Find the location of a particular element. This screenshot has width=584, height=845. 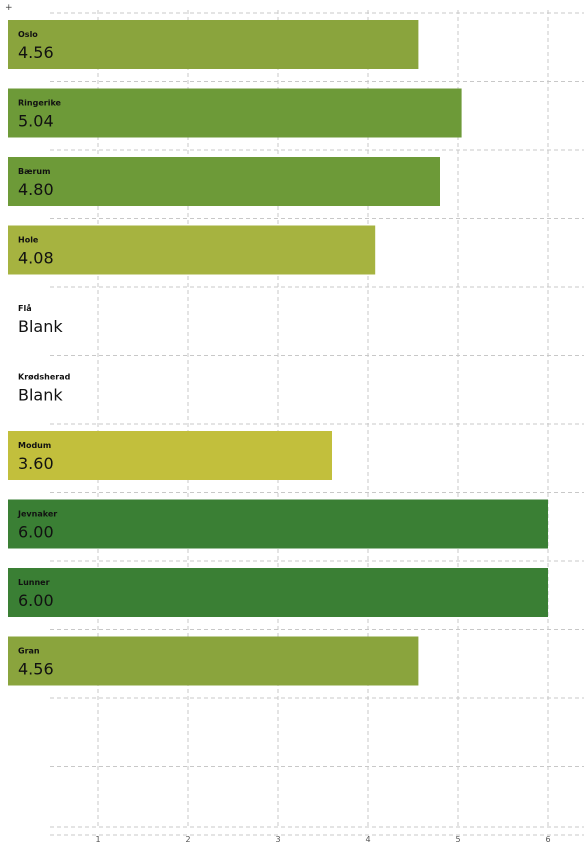

category-label: Flå is located at coordinates (25, 308).